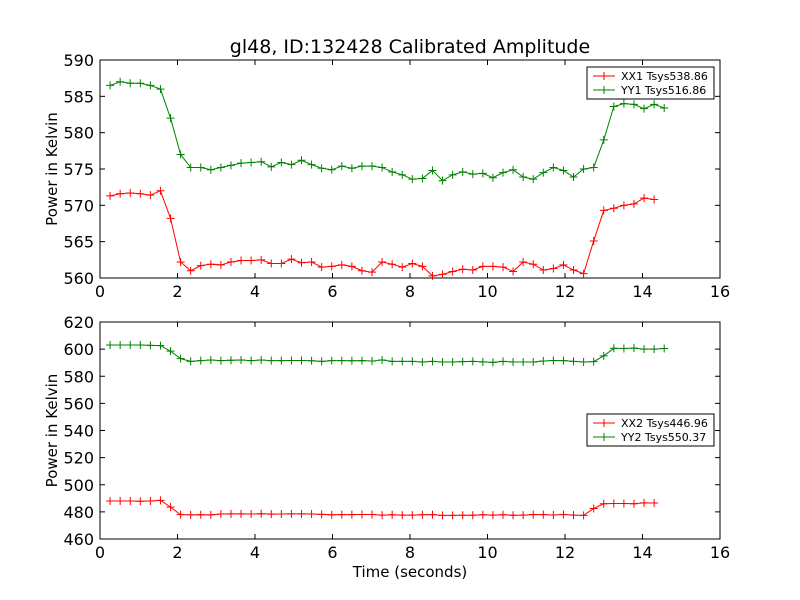 The image size is (800, 600). What do you see at coordinates (52, 431) in the screenshot?
I see `lower-y-axis-label: Power in Kelvin` at bounding box center [52, 431].